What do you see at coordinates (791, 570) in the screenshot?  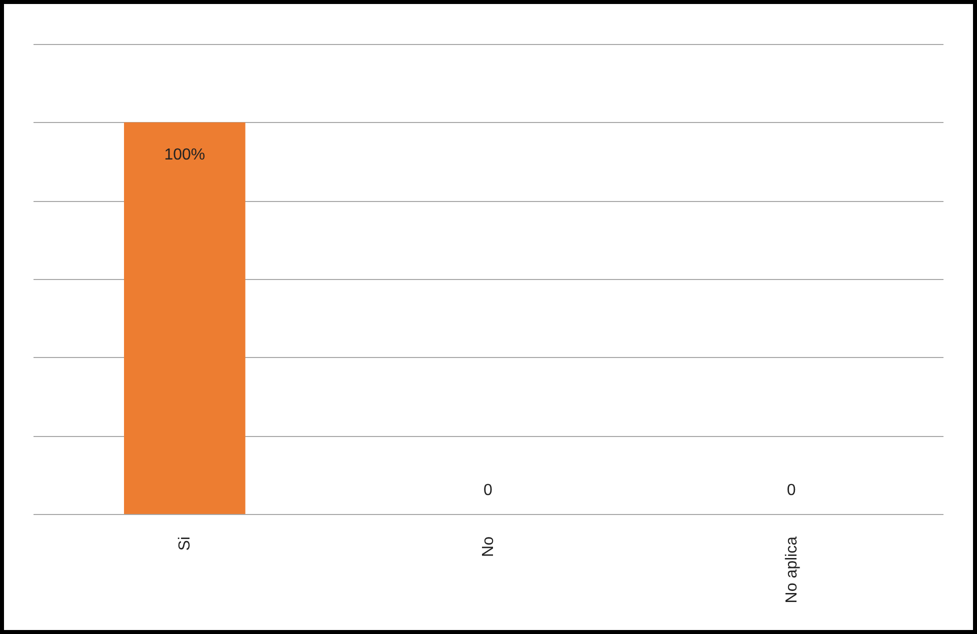 I see `x-tick-label: No aplica` at bounding box center [791, 570].